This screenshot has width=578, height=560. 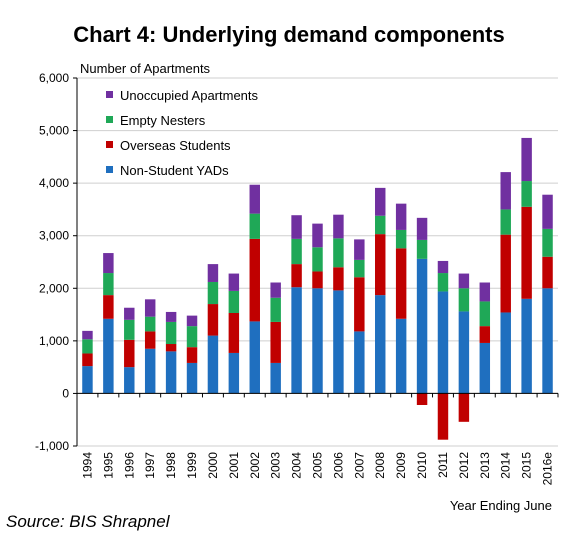 What do you see at coordinates (318, 465) in the screenshot?
I see `x-tick-label: 2005` at bounding box center [318, 465].